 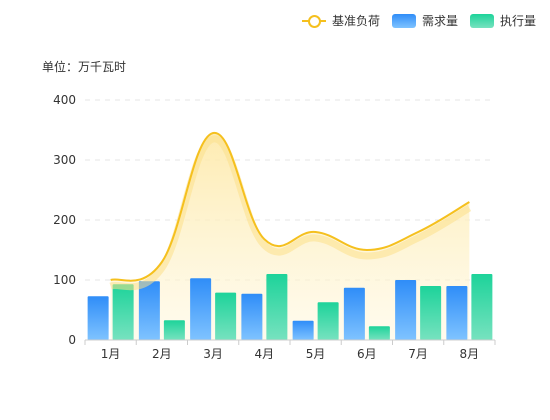 I want to click on legend-line-swatch, so click(x=313, y=21).